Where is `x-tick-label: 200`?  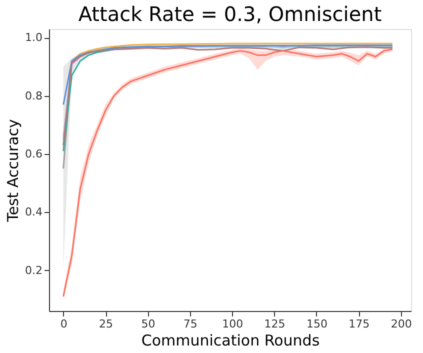
x-tick-label: 200 is located at coordinates (401, 324).